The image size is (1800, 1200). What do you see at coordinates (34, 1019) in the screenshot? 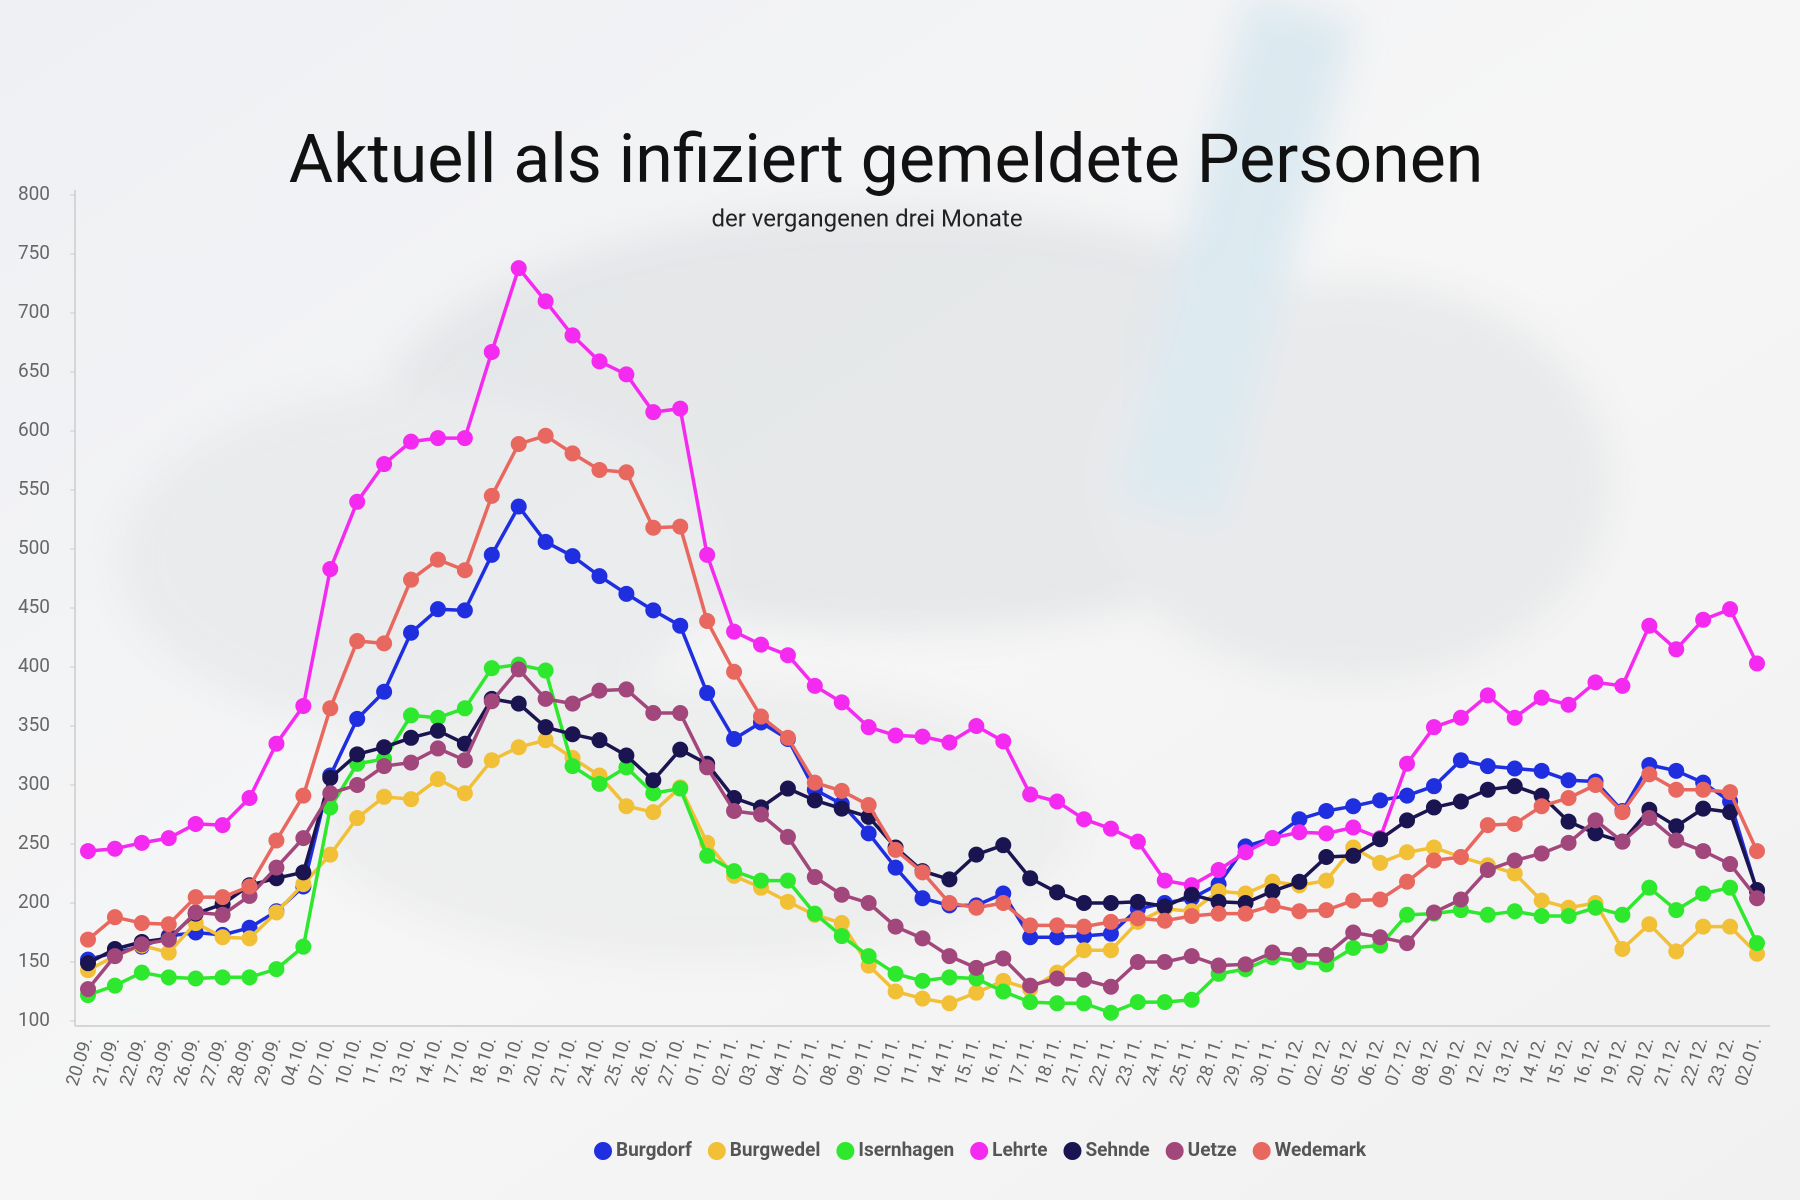
I see `y-tick-label: 100` at bounding box center [34, 1019].